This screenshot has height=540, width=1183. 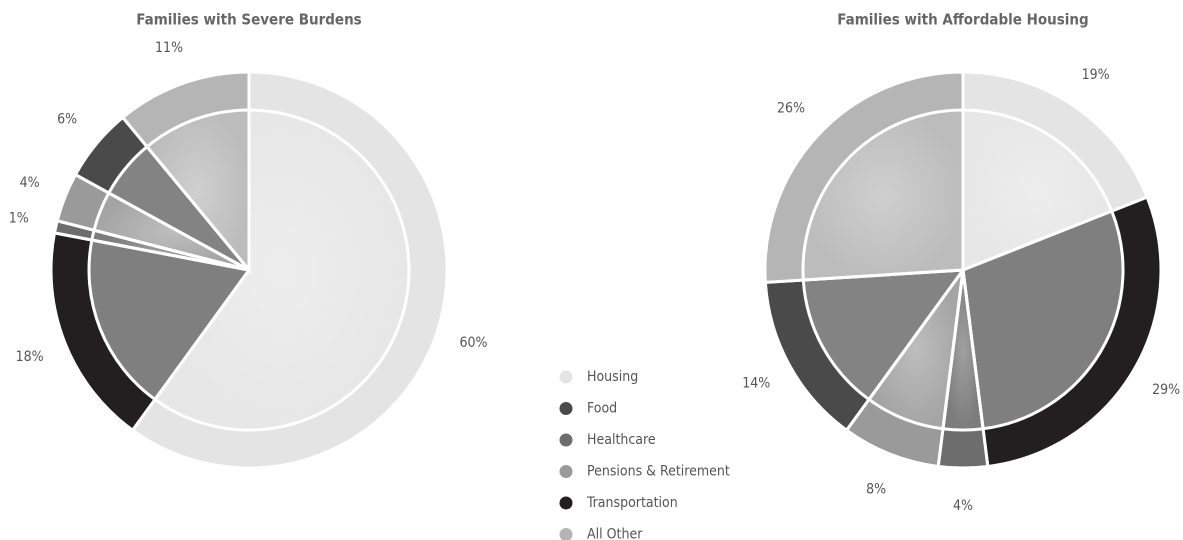 What do you see at coordinates (791, 108) in the screenshot?
I see `data-label: 26%` at bounding box center [791, 108].